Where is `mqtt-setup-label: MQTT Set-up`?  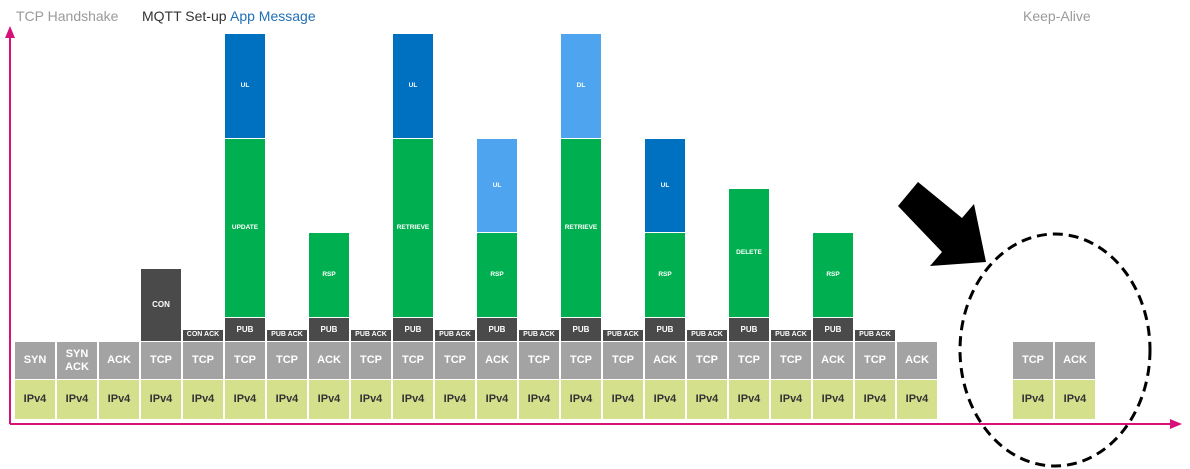 mqtt-setup-label: MQTT Set-up is located at coordinates (184, 16).